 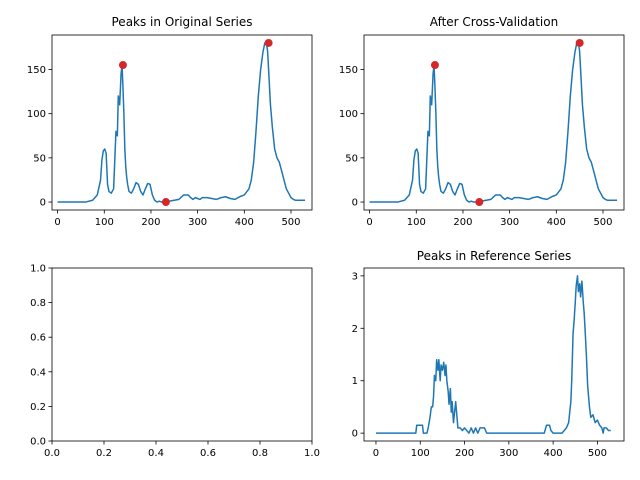 I want to click on x-tick-label: 1.0, so click(x=312, y=453).